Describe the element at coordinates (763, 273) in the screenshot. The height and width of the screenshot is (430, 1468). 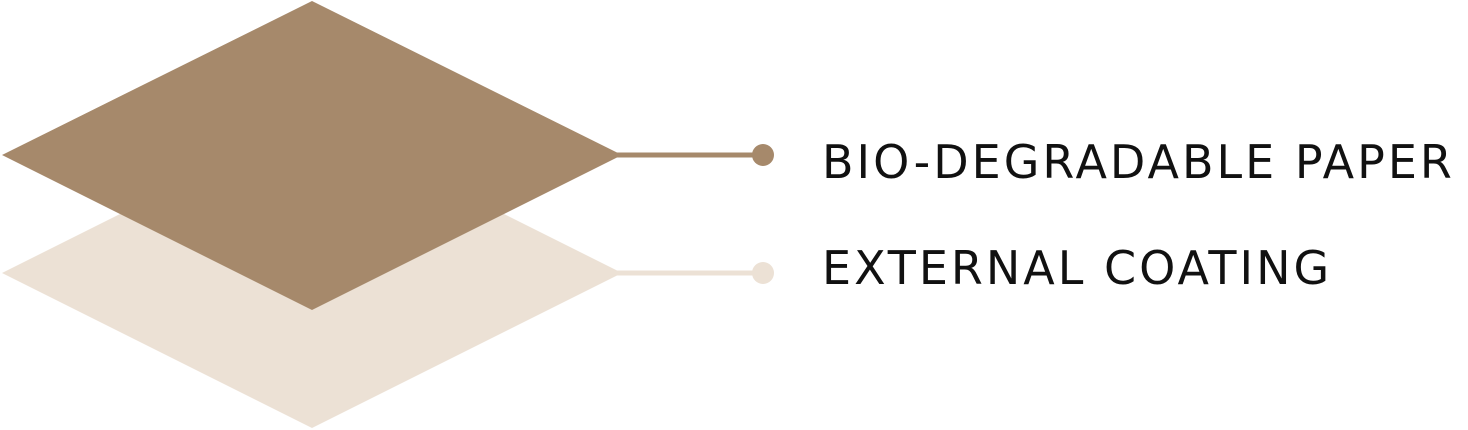
I see `external-coating-connector-dot` at that location.